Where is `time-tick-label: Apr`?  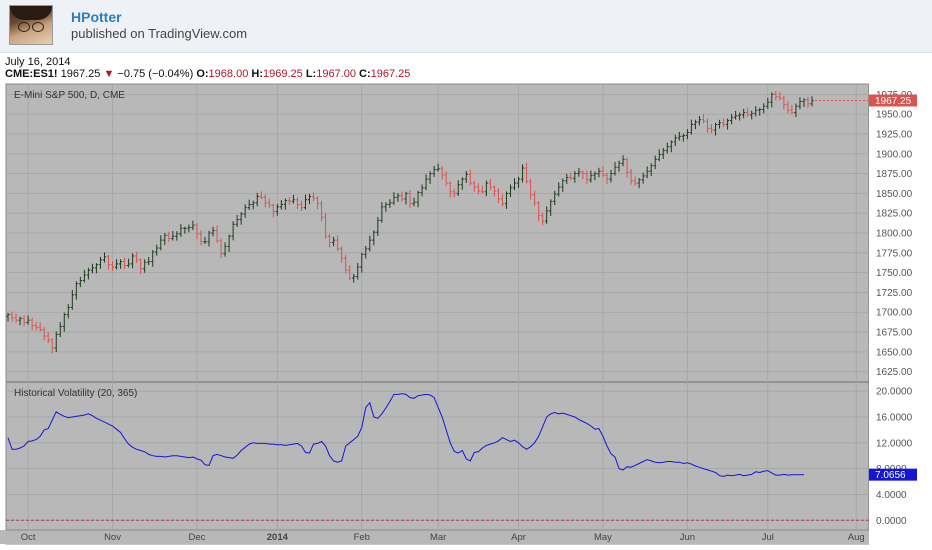
time-tick-label: Apr is located at coordinates (518, 537).